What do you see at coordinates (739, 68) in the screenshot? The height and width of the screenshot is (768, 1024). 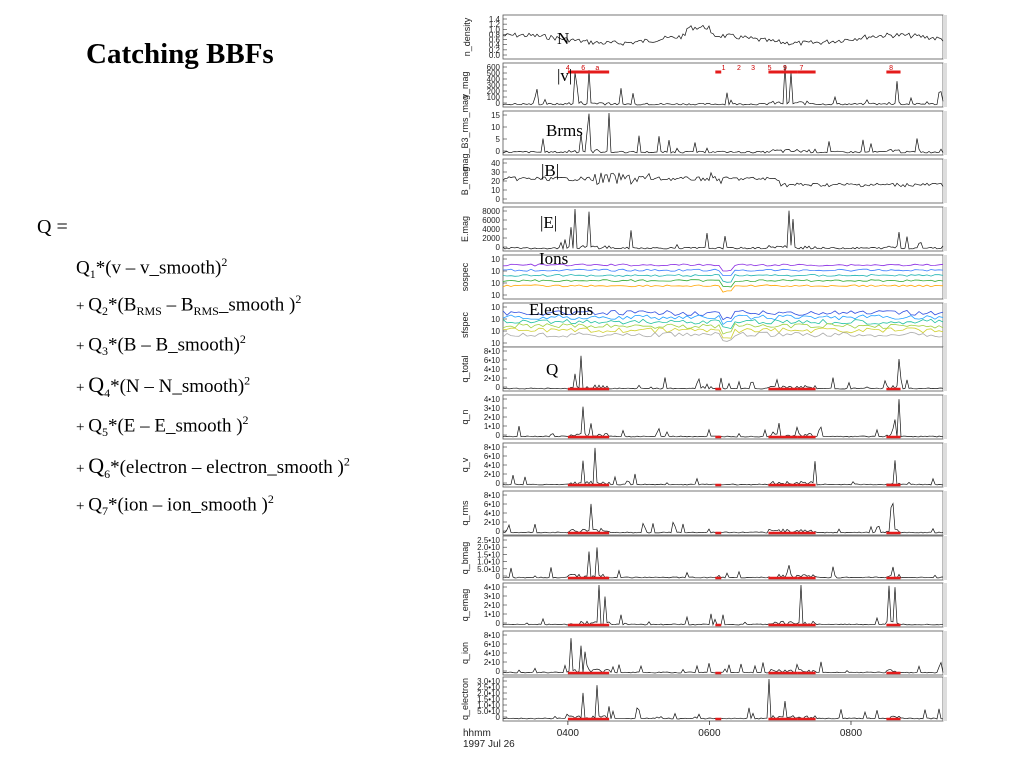 I see `event-number: 2` at bounding box center [739, 68].